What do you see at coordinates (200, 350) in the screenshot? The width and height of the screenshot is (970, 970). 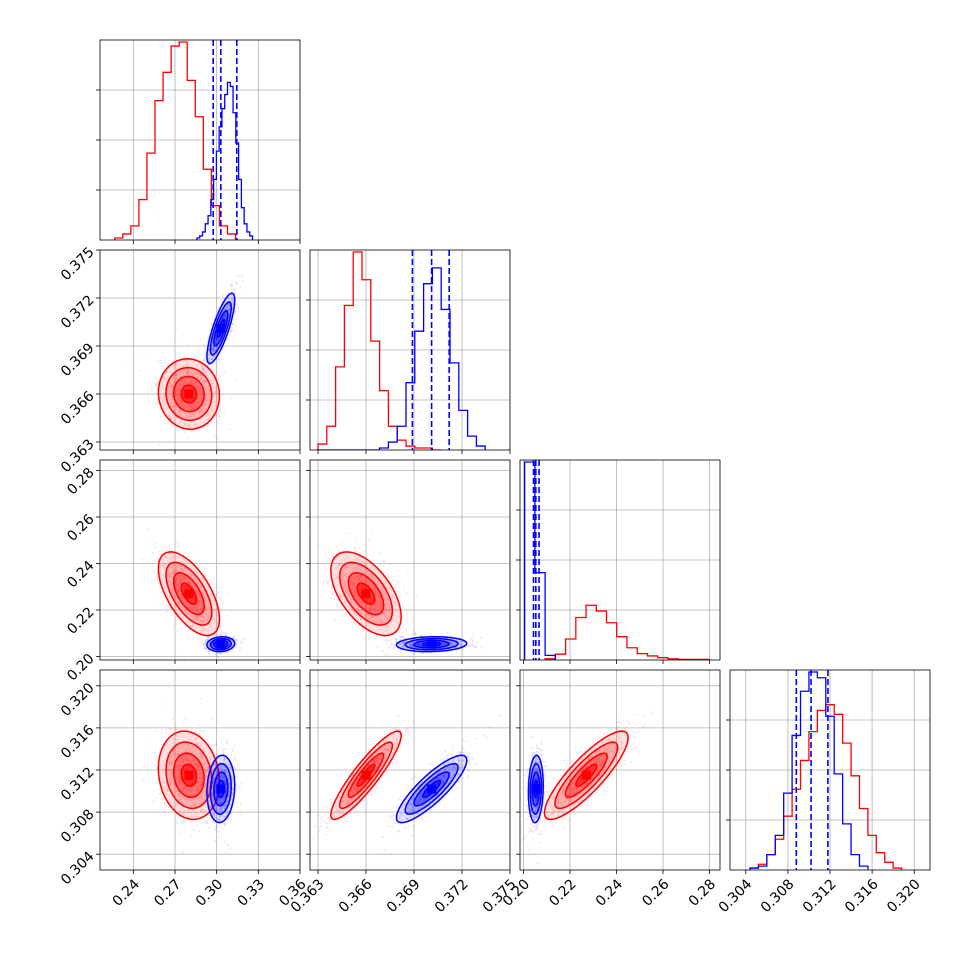 I see `panel-content` at bounding box center [200, 350].